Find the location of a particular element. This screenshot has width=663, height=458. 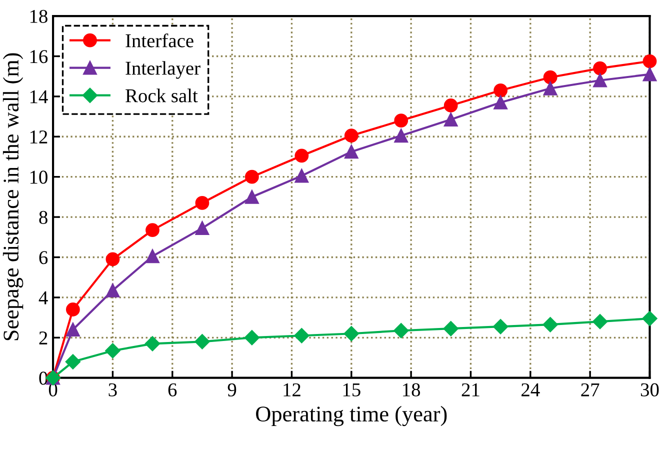

y-tick-label: 6 is located at coordinates (43, 257).